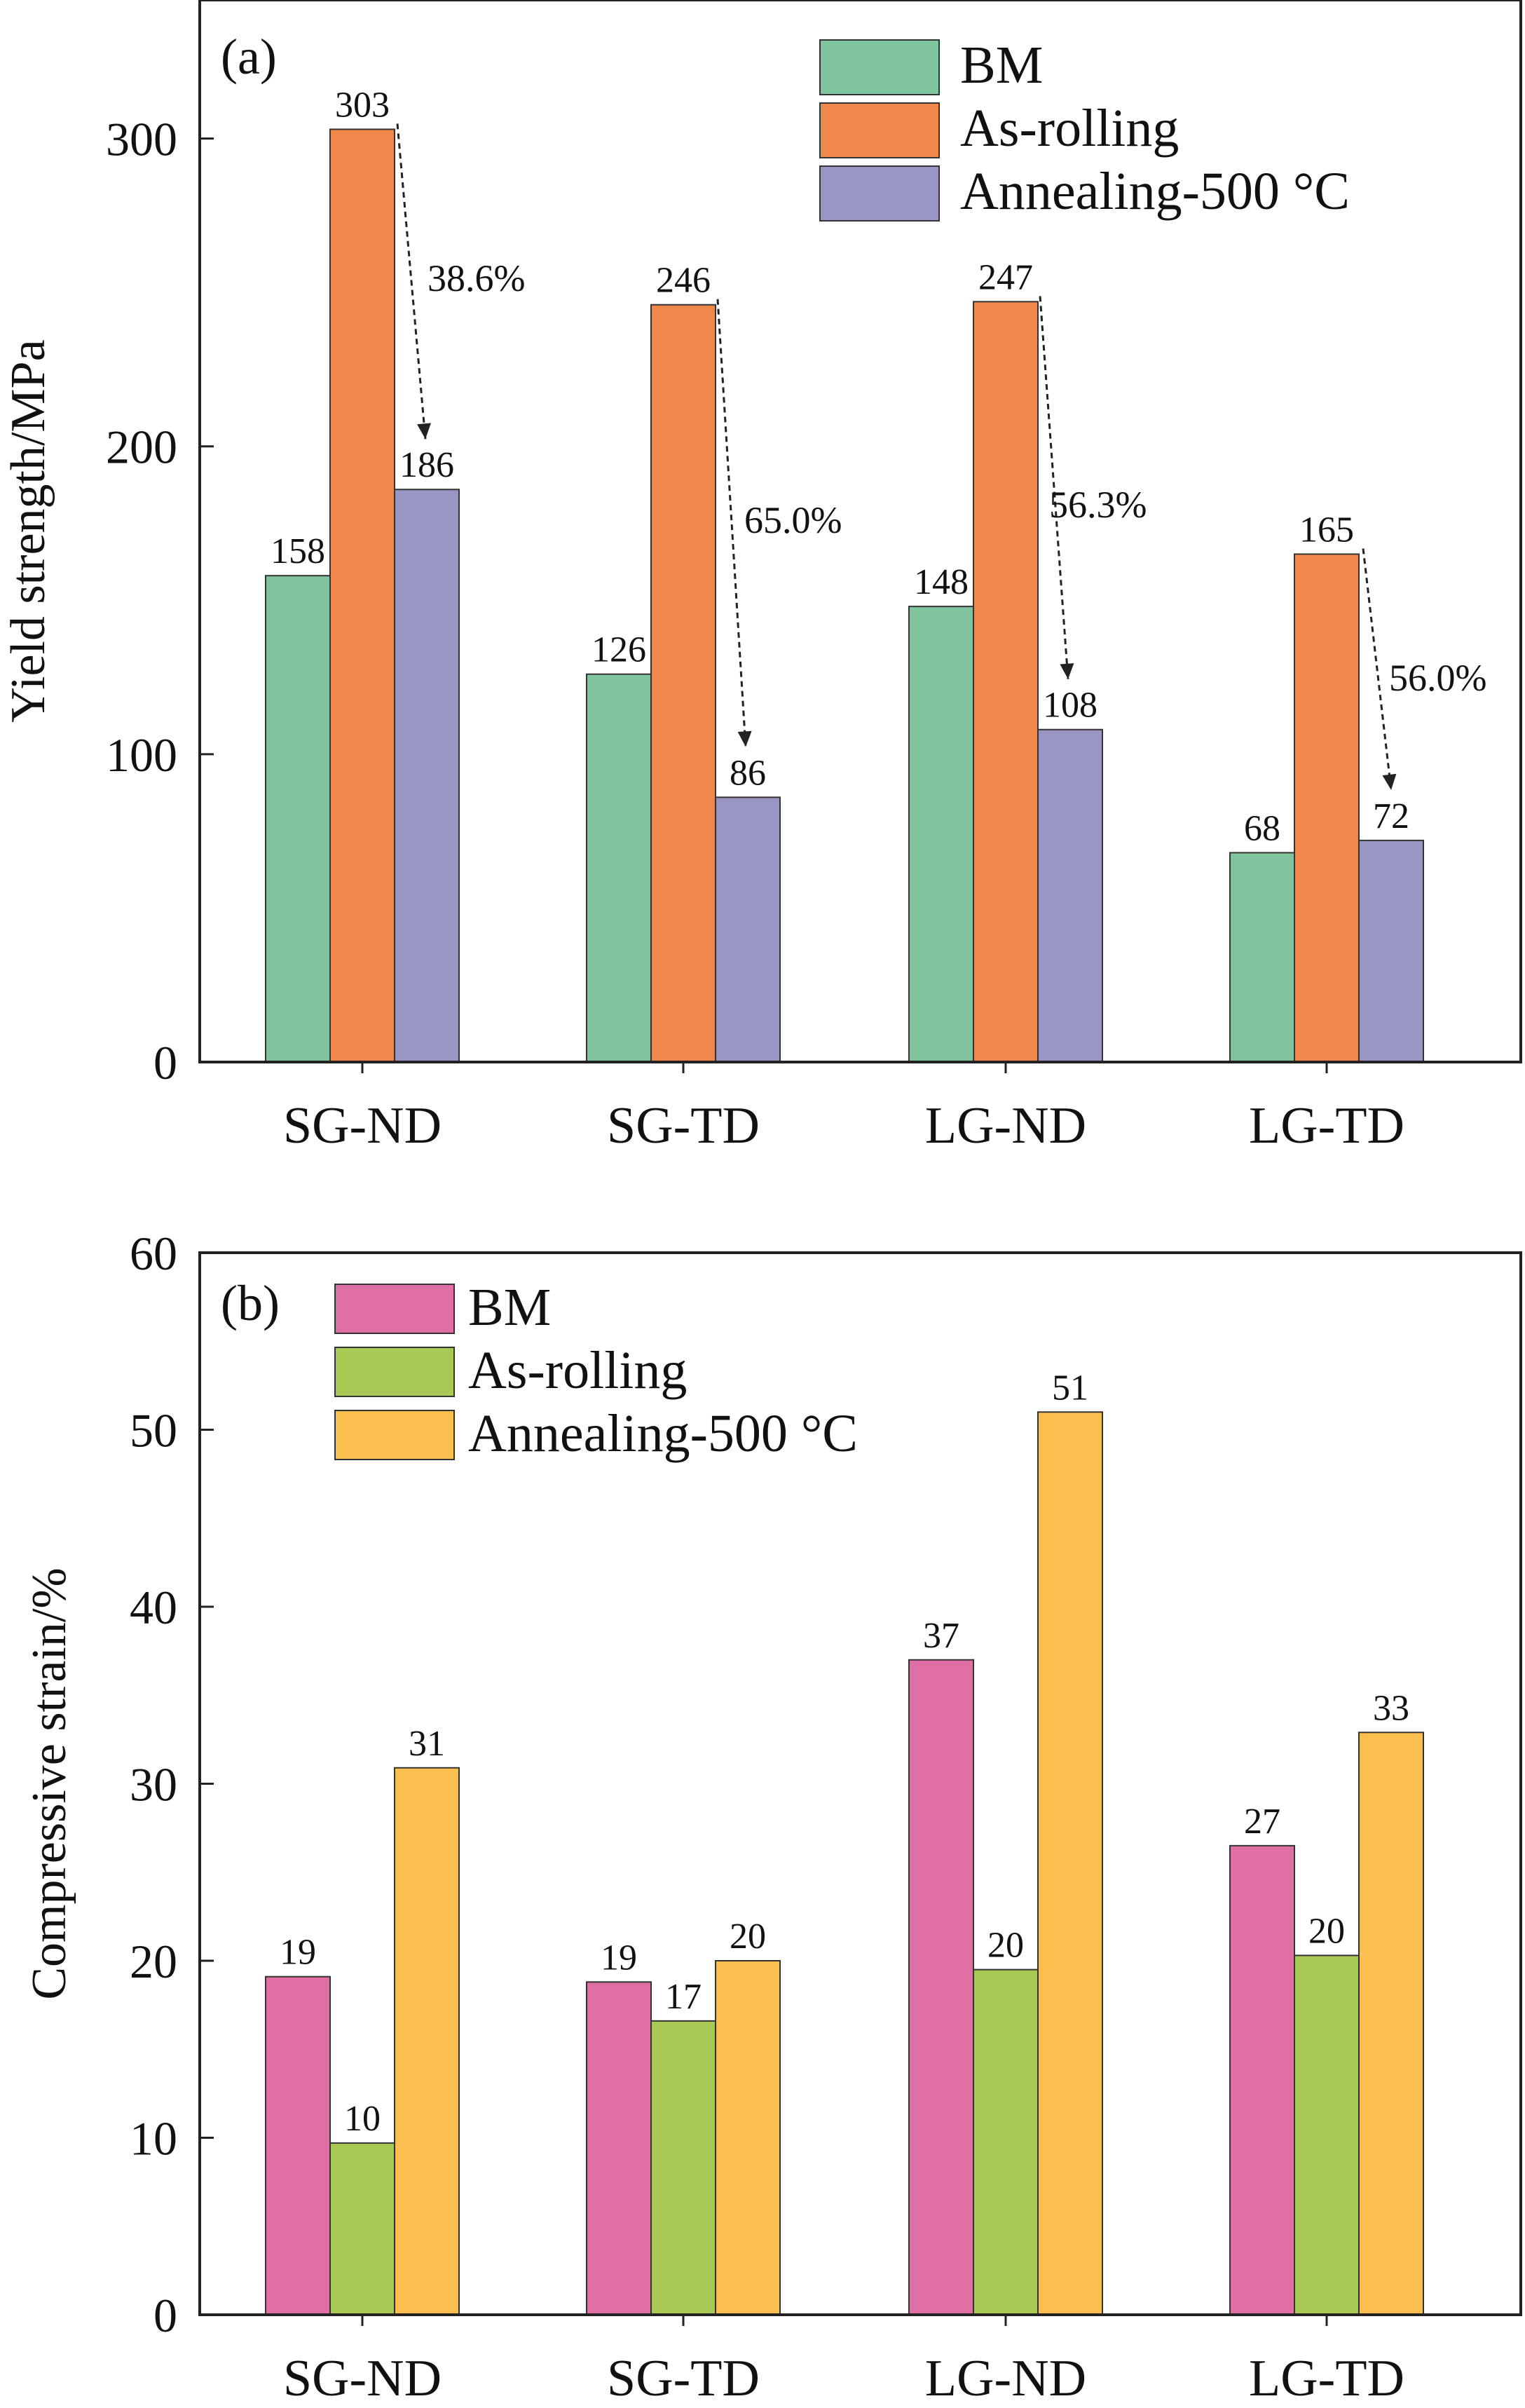 The width and height of the screenshot is (1525, 2408). What do you see at coordinates (141, 447) in the screenshot?
I see `y-tick-label-200: 200` at bounding box center [141, 447].